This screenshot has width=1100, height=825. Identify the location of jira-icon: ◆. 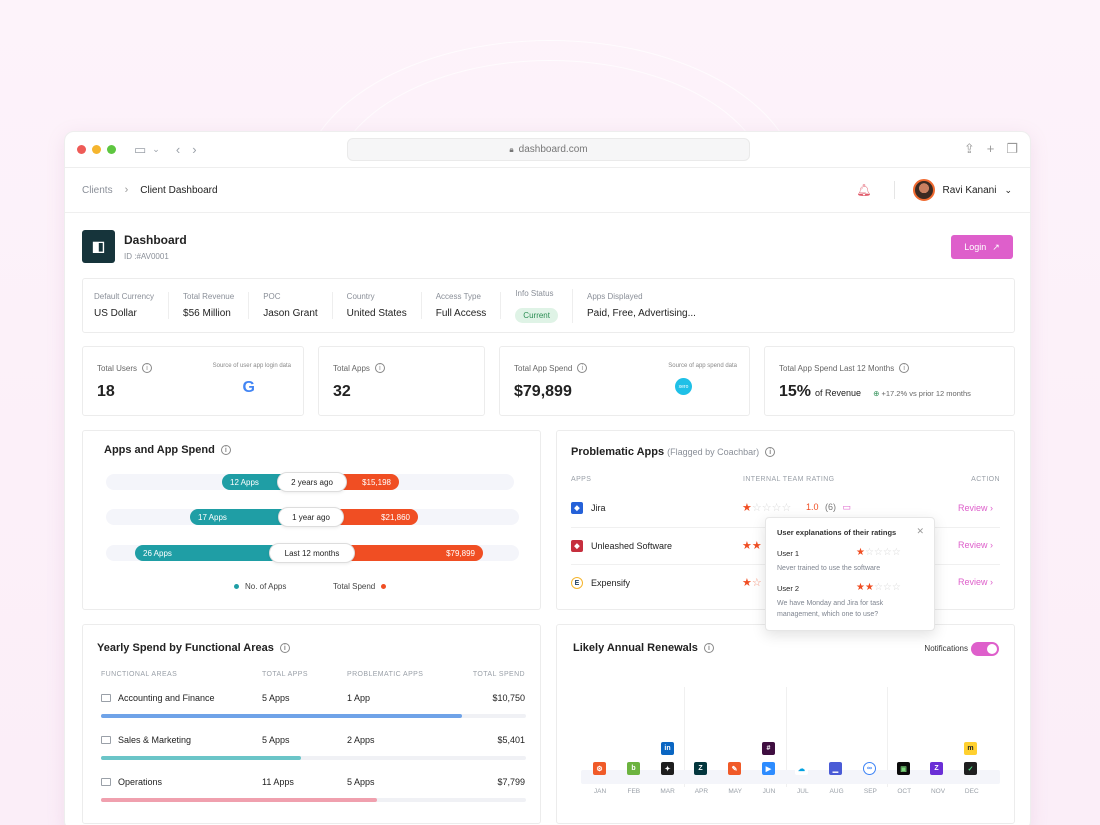
(577, 508).